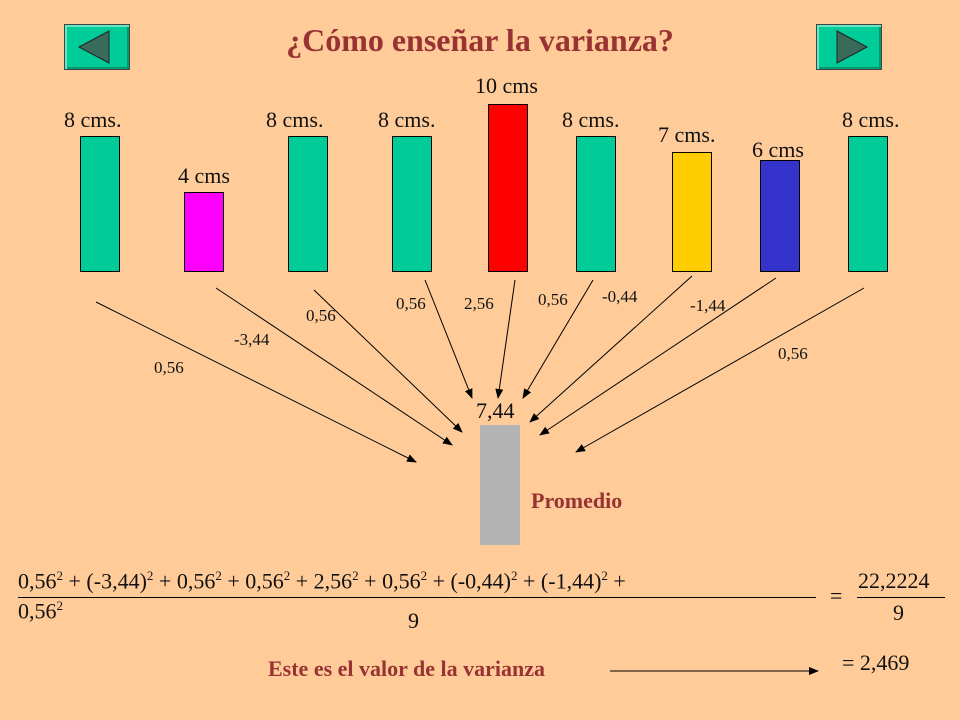 The image size is (960, 720). I want to click on left-triangle-icon, so click(93, 47).